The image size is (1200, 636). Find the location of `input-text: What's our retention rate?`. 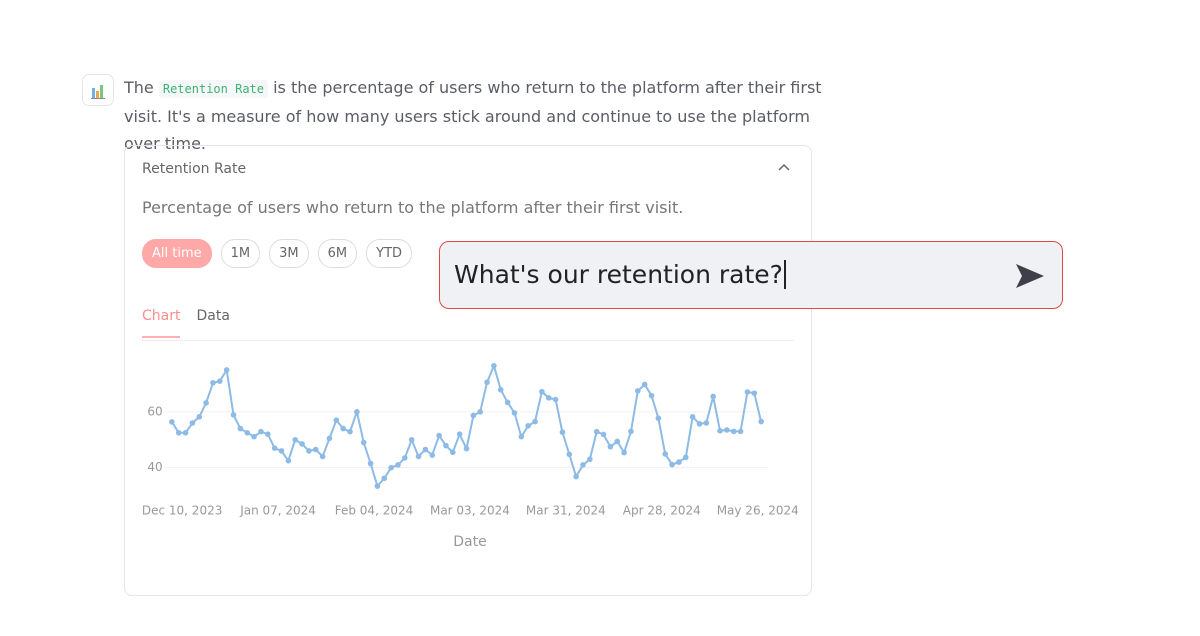

input-text: What's our retention rate? is located at coordinates (620, 274).